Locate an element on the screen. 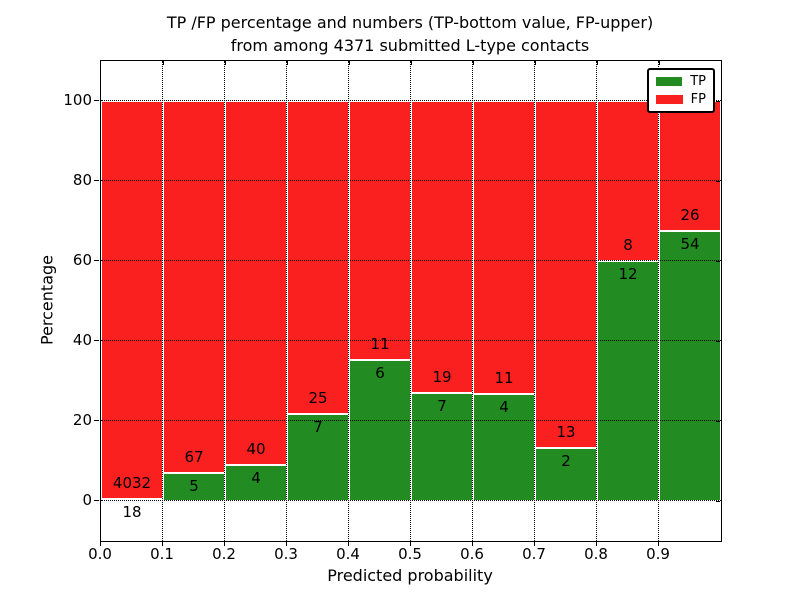  legend-label: TP is located at coordinates (698, 82).